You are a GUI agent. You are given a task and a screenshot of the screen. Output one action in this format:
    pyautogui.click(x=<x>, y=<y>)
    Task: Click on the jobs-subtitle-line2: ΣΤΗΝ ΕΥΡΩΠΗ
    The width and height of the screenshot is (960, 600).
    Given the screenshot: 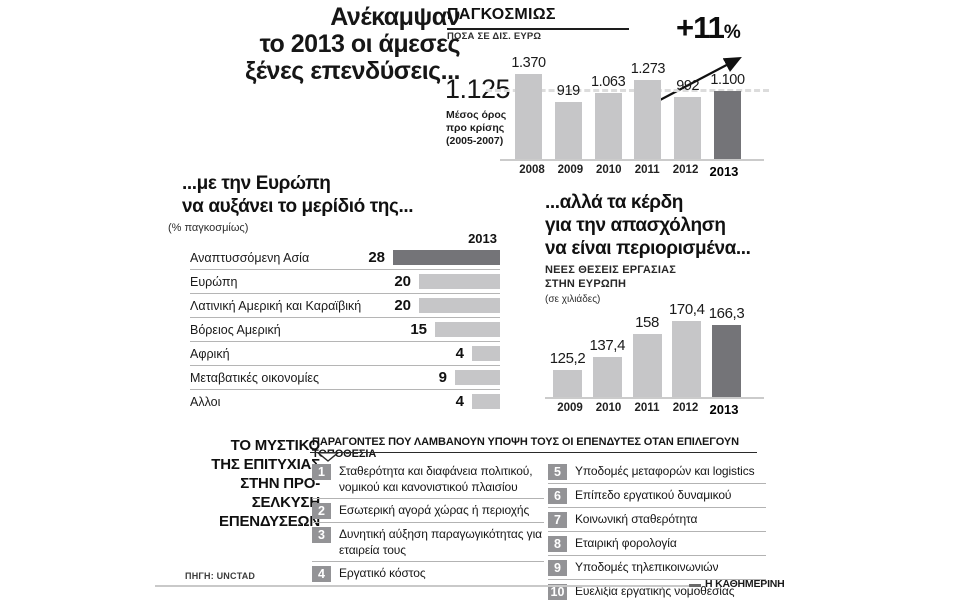 What is the action you would take?
    pyautogui.click(x=586, y=284)
    